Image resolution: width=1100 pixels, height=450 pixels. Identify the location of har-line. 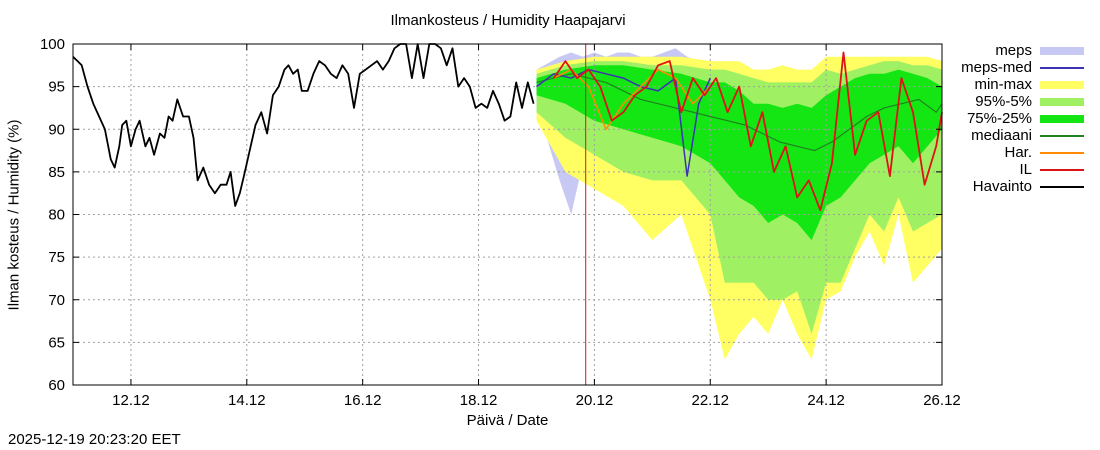
(632, 99).